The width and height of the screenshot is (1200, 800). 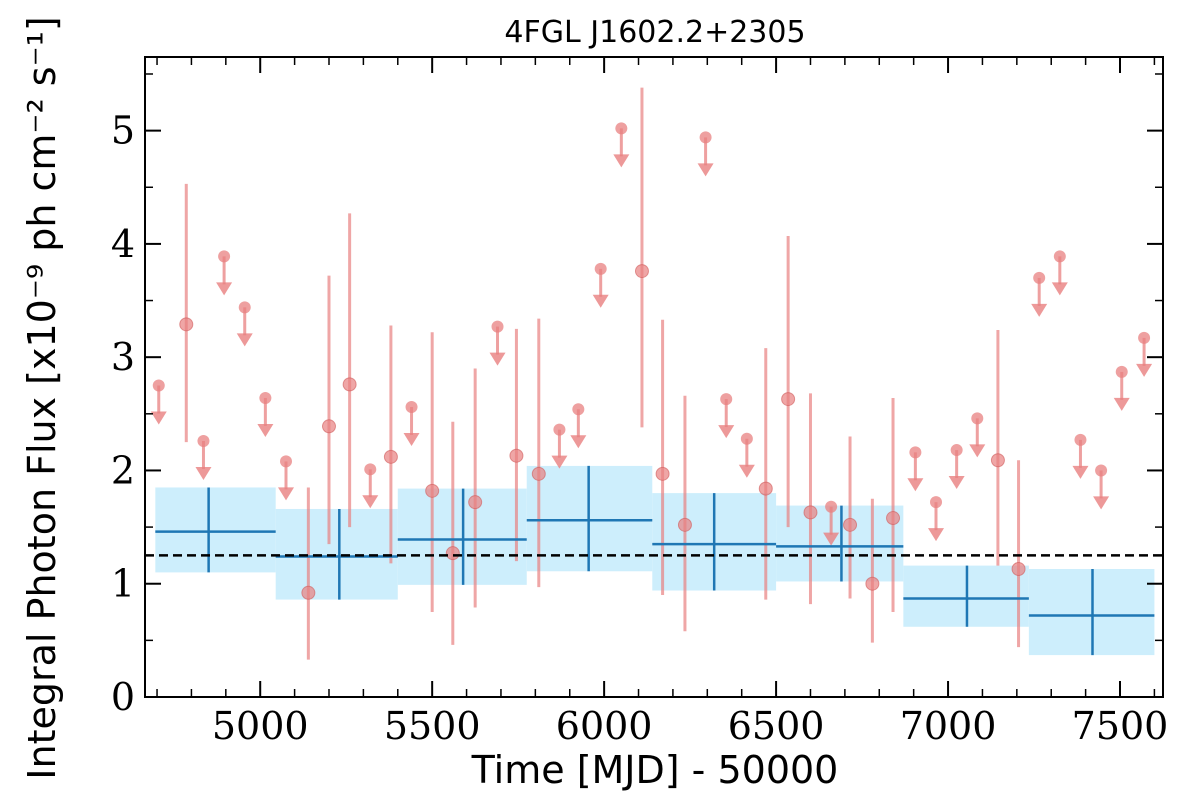 What do you see at coordinates (654, 32) in the screenshot?
I see `chart-title: 4FGL J1602.2+2305` at bounding box center [654, 32].